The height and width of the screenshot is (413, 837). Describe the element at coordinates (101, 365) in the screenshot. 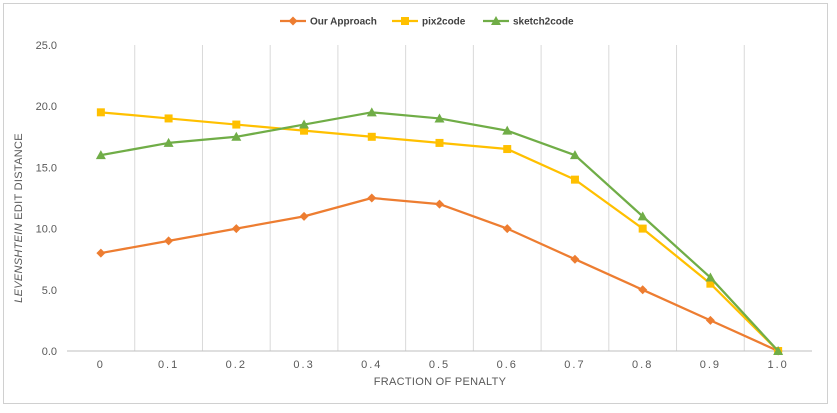

I see `x-tick-label: 0` at that location.